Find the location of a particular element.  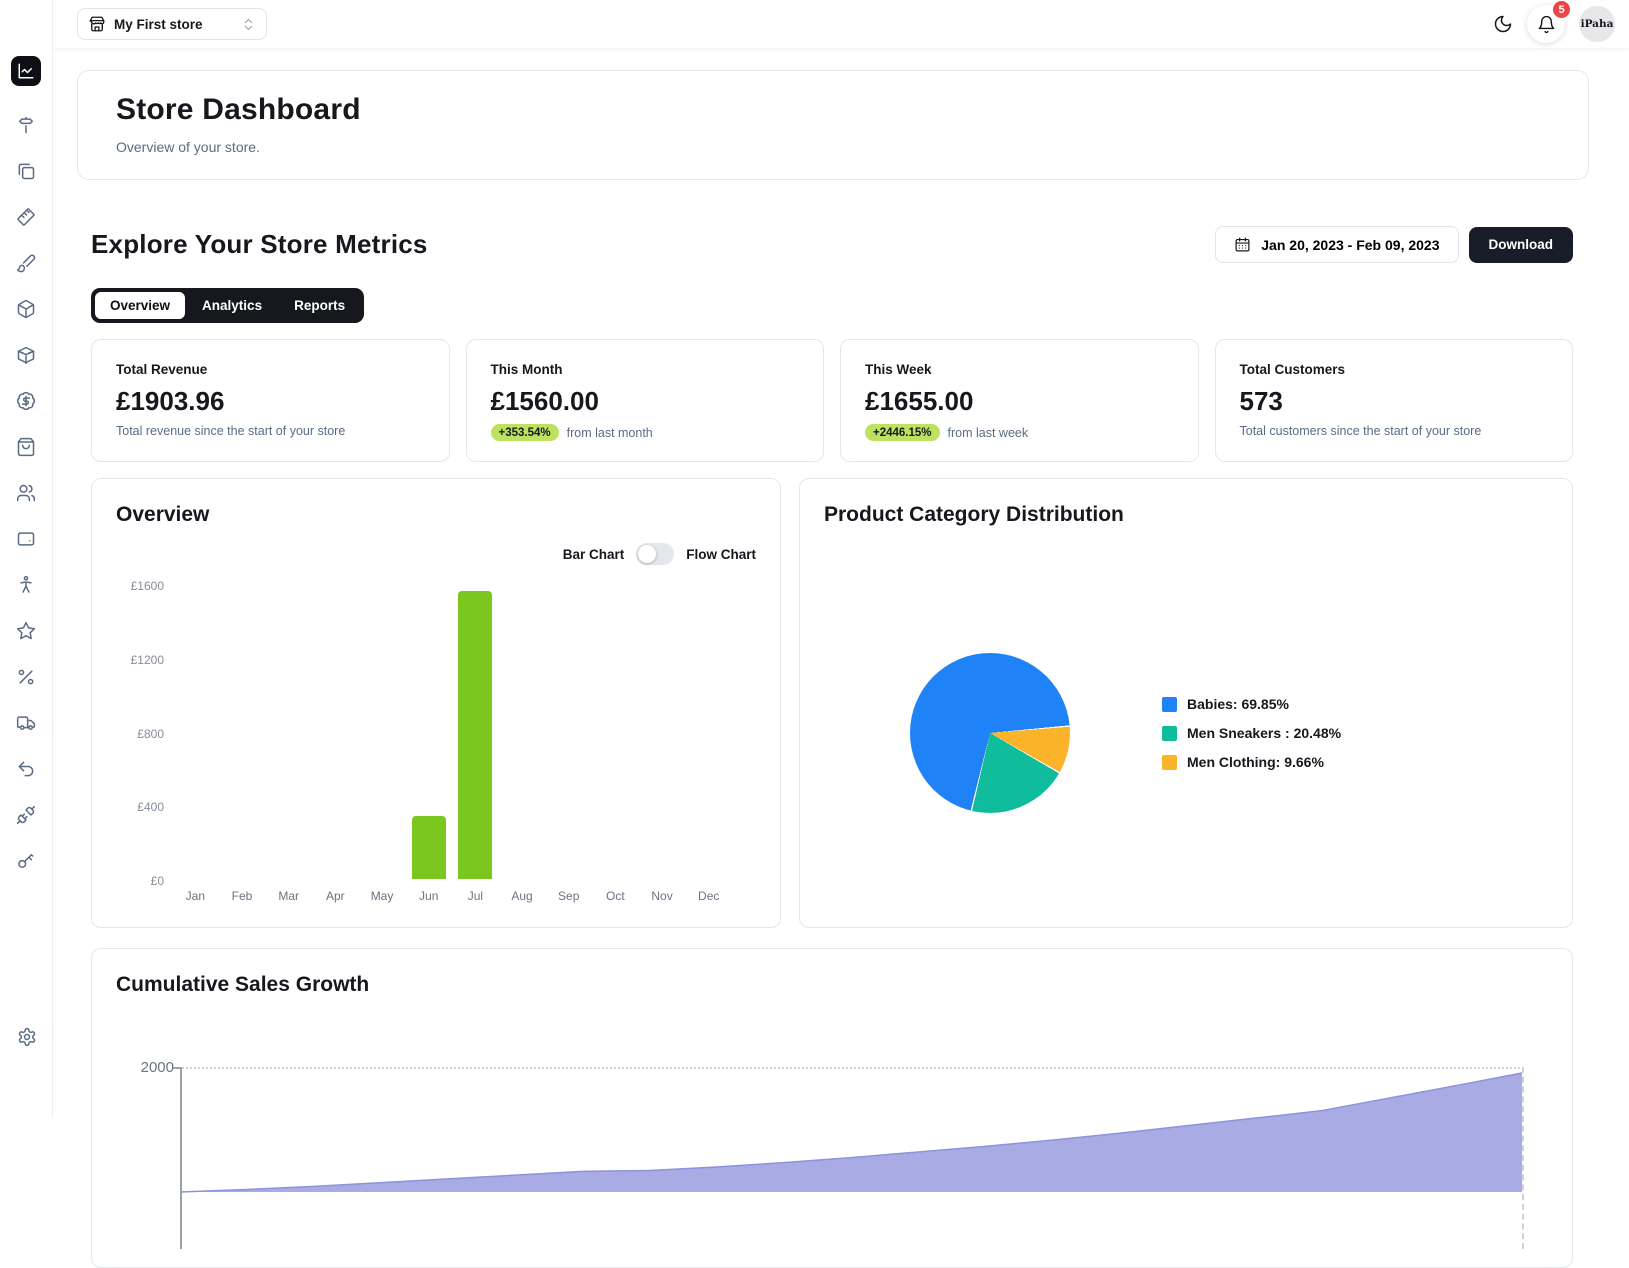

flow-chart-toggle-label: Flow Chart is located at coordinates (721, 554).